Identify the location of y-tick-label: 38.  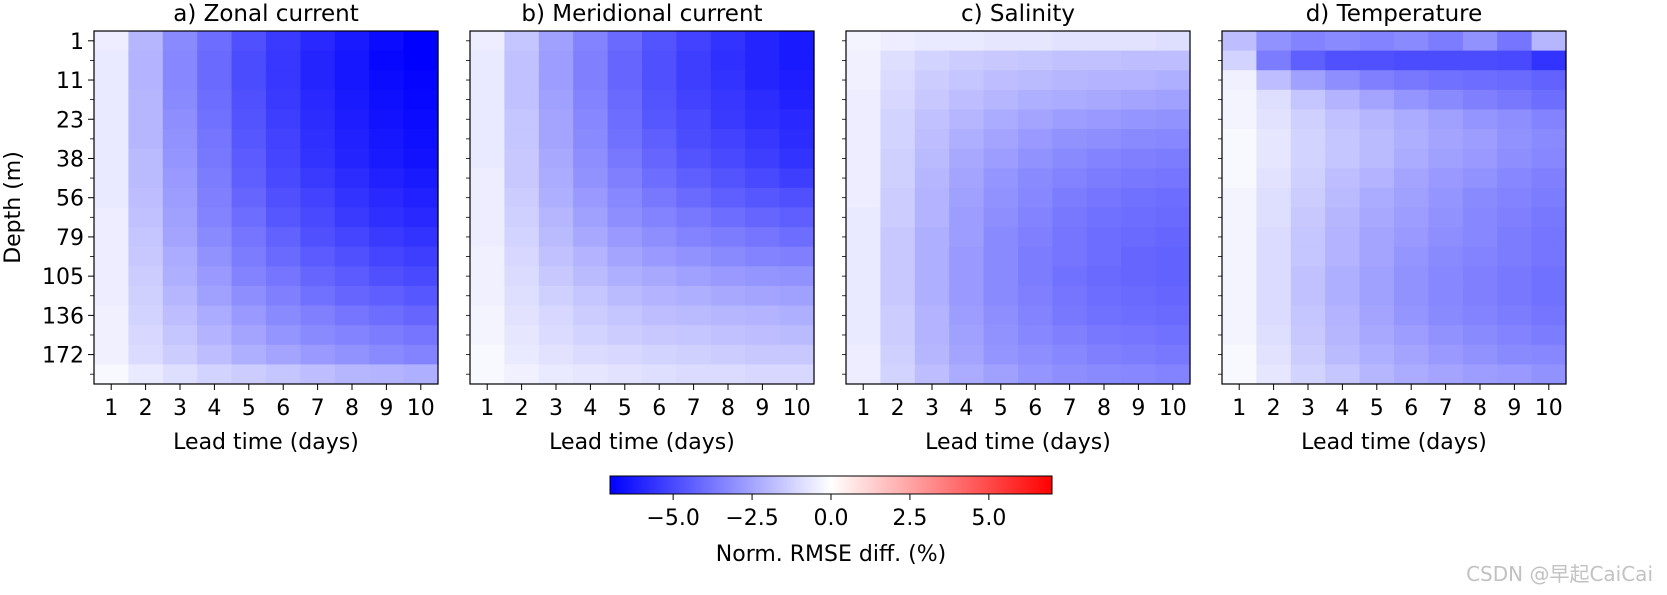
(70, 159).